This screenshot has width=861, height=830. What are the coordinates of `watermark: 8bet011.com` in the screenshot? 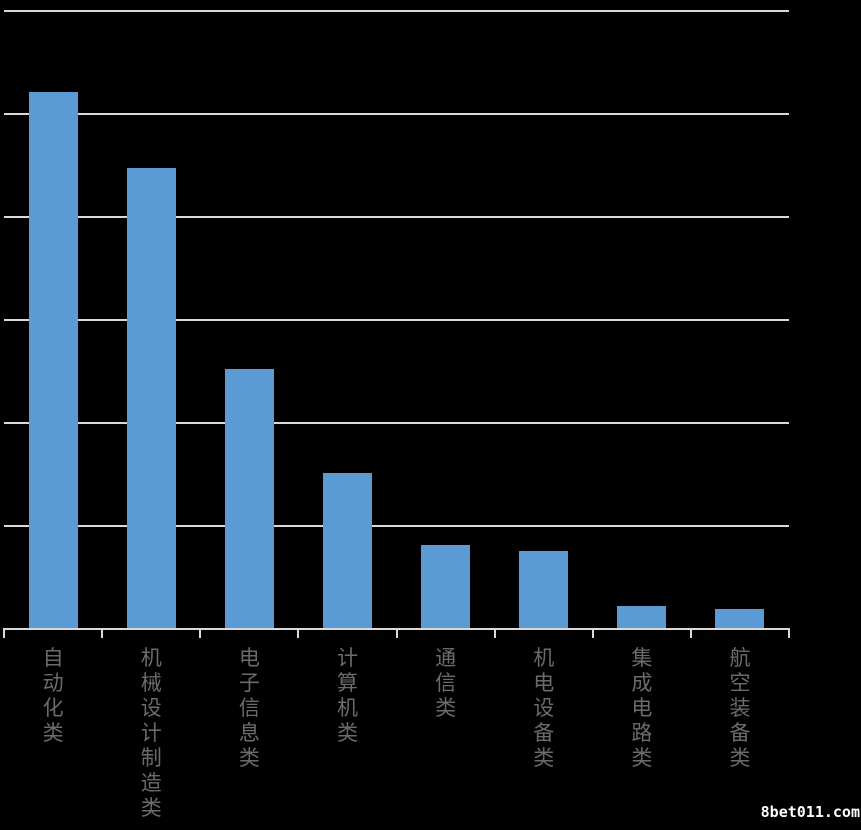 It's located at (810, 812).